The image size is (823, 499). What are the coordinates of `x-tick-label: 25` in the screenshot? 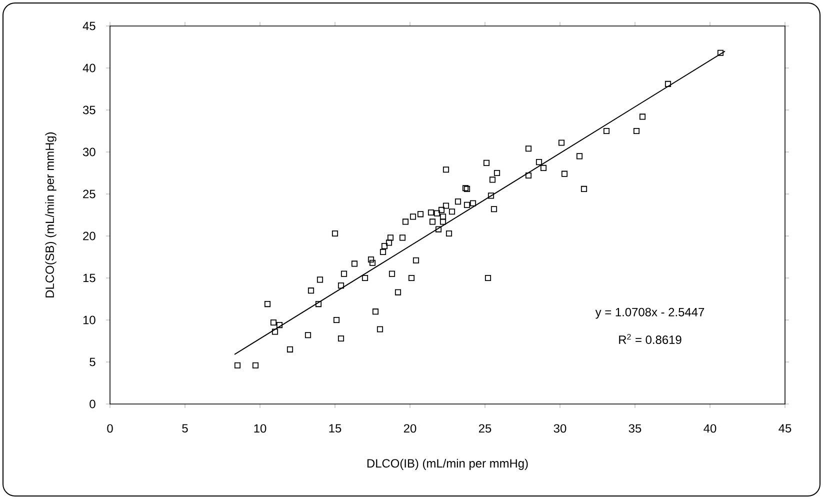 It's located at (485, 428).